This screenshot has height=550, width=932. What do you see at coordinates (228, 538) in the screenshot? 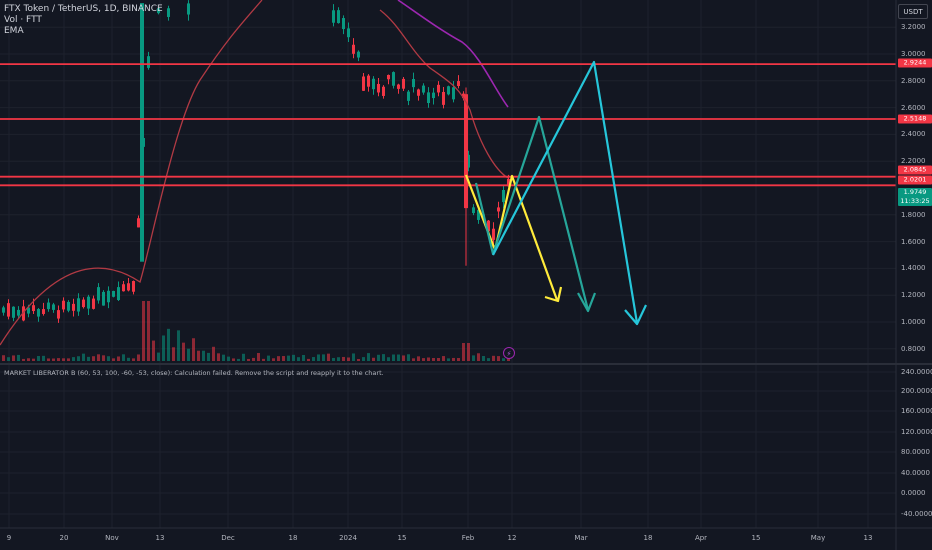
I see `time-tick: Dec` at bounding box center [228, 538].